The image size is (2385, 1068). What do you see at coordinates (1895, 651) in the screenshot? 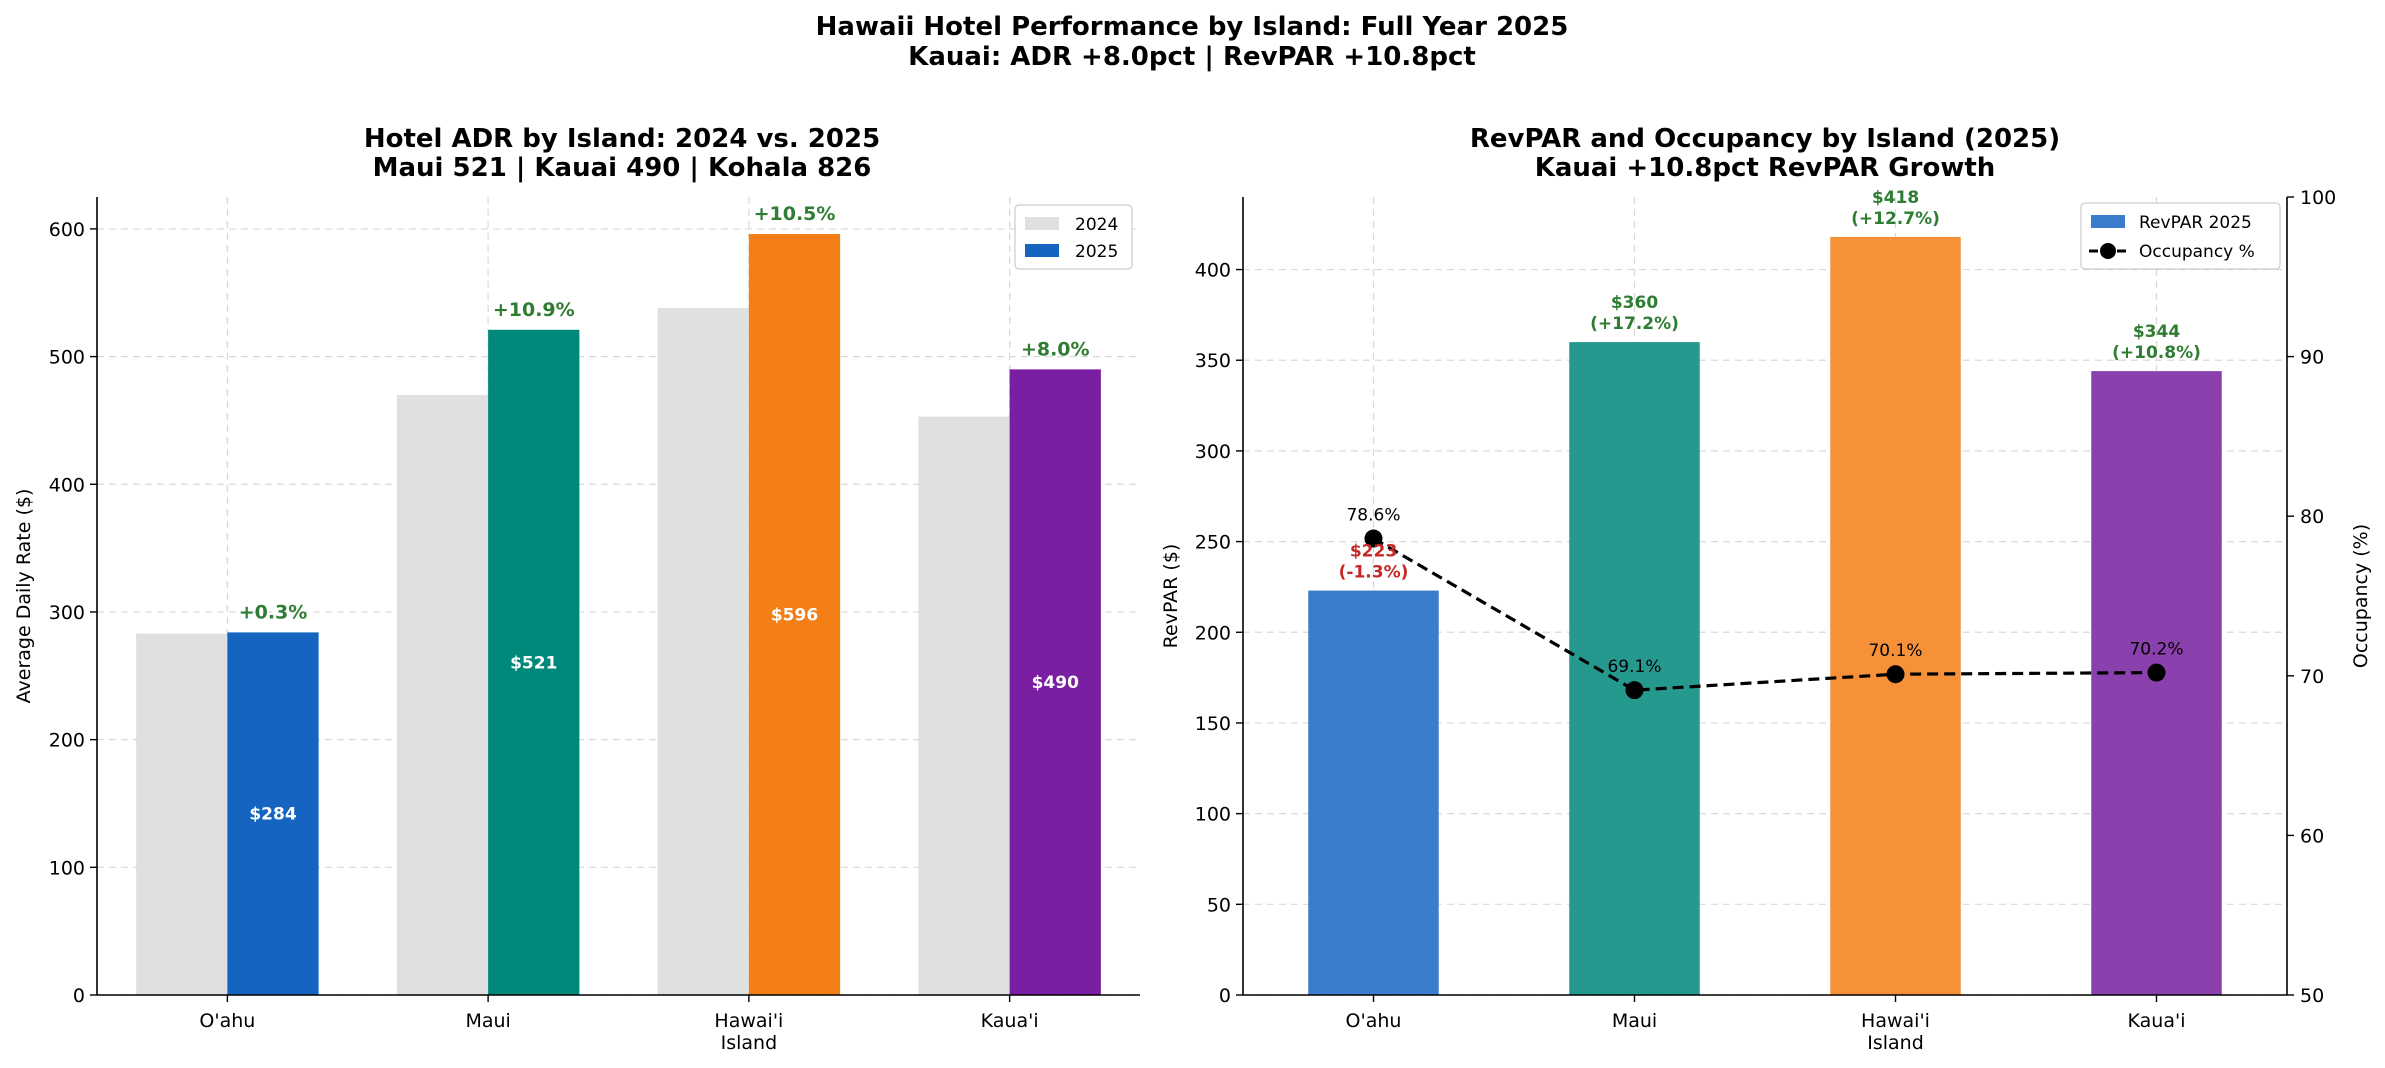
I see `occupancy-value-label-hawai-i: 70.1%` at bounding box center [1895, 651].